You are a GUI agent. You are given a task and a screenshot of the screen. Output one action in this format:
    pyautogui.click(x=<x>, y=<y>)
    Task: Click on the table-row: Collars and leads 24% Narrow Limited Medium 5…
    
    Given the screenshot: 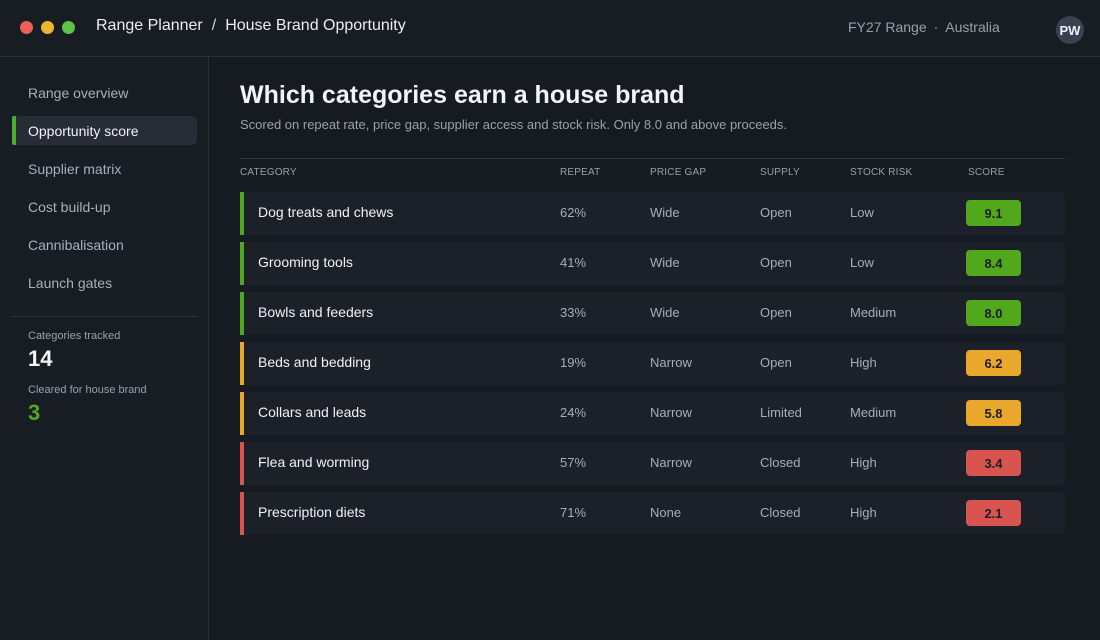 What is the action you would take?
    pyautogui.click(x=652, y=413)
    